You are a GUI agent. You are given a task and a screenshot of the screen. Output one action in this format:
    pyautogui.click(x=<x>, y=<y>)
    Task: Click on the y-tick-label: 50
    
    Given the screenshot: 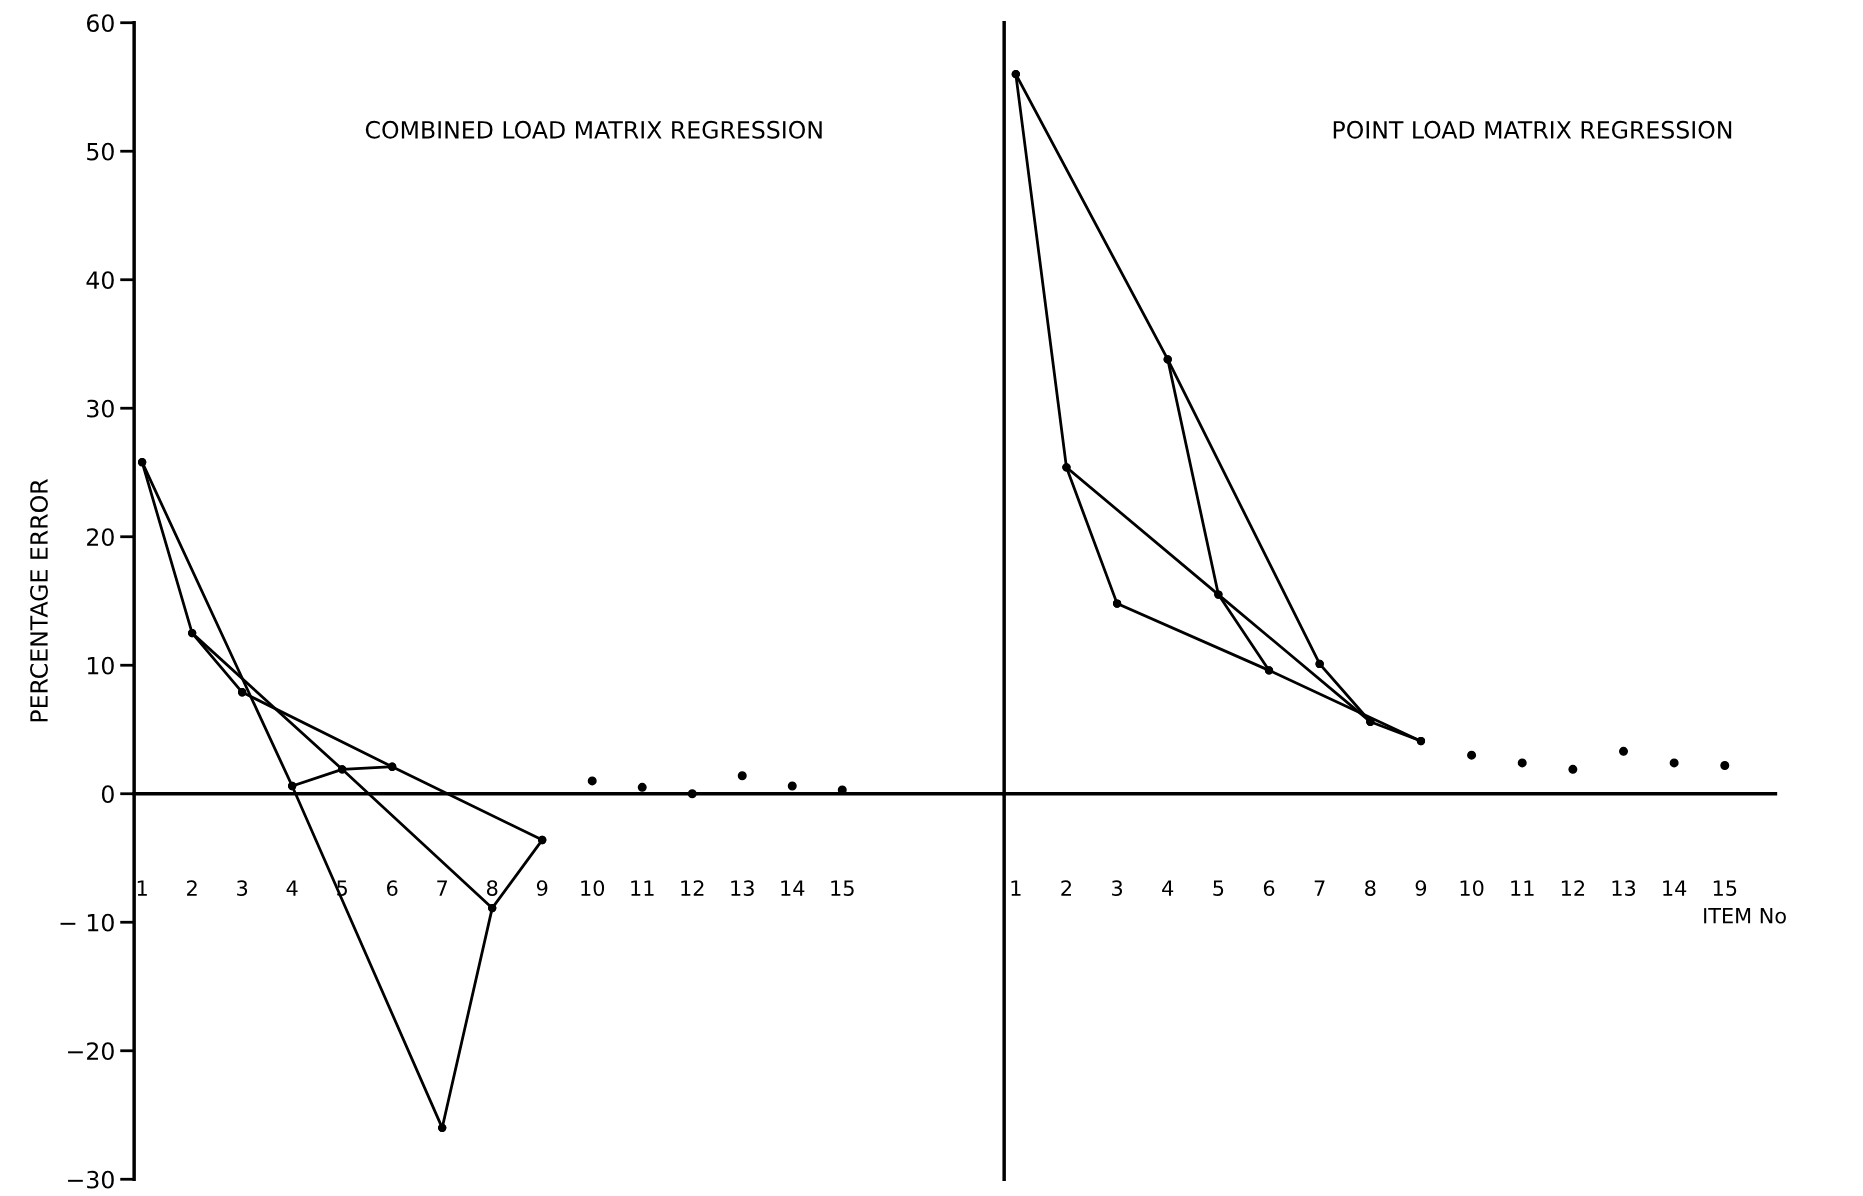 What is the action you would take?
    pyautogui.click(x=100, y=151)
    